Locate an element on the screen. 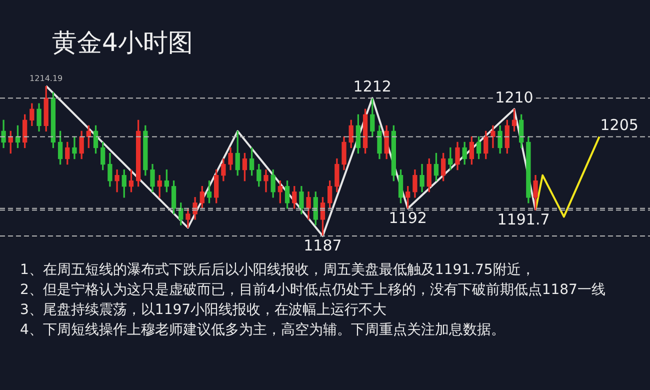  ref-line-label: 1192 is located at coordinates (407, 217).